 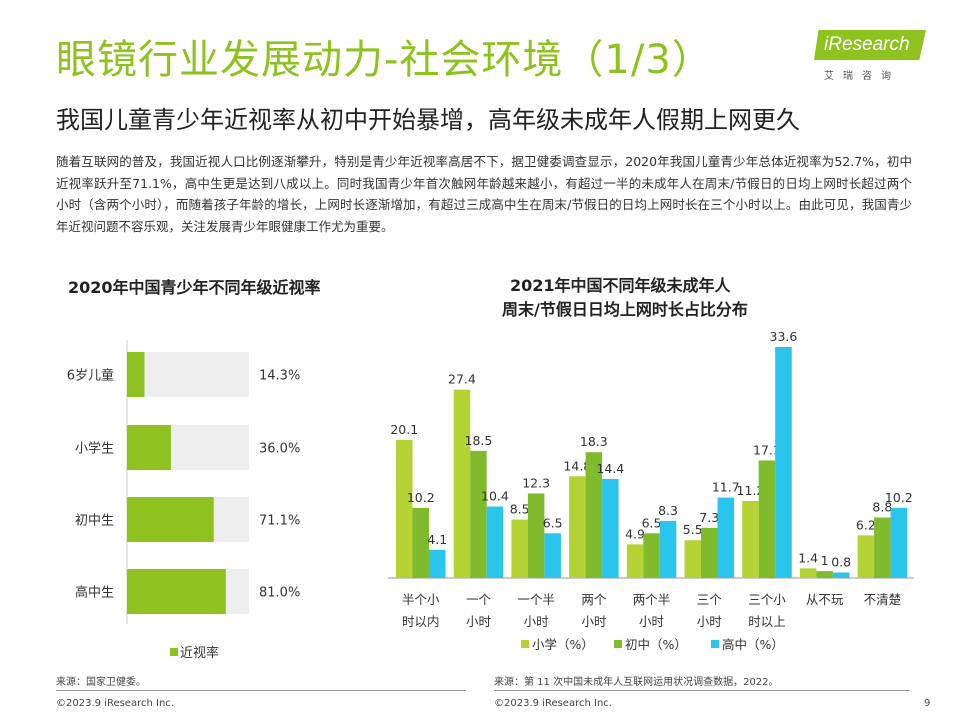 I want to click on value-label: 8.8, so click(x=882, y=507).